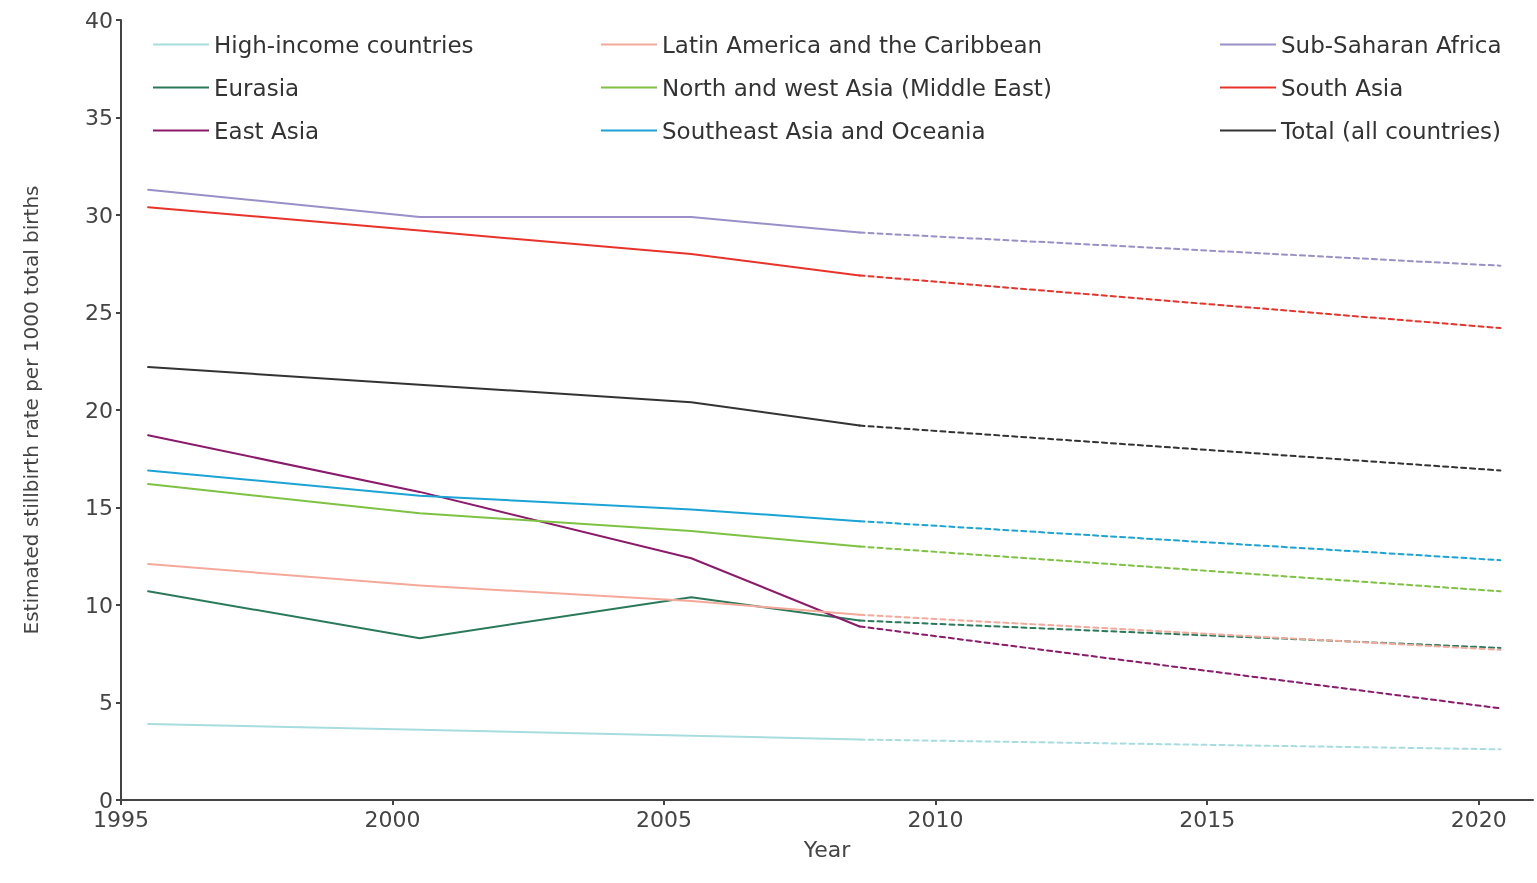  I want to click on x-axis-title: Year, so click(827, 849).